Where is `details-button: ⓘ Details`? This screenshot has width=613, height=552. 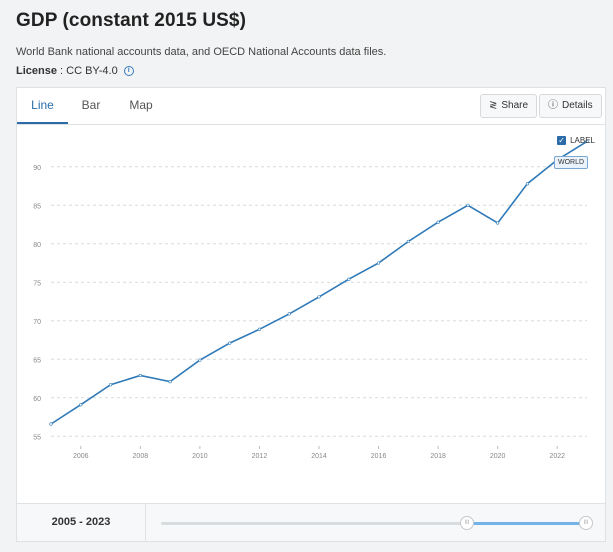 details-button: ⓘ Details is located at coordinates (570, 106).